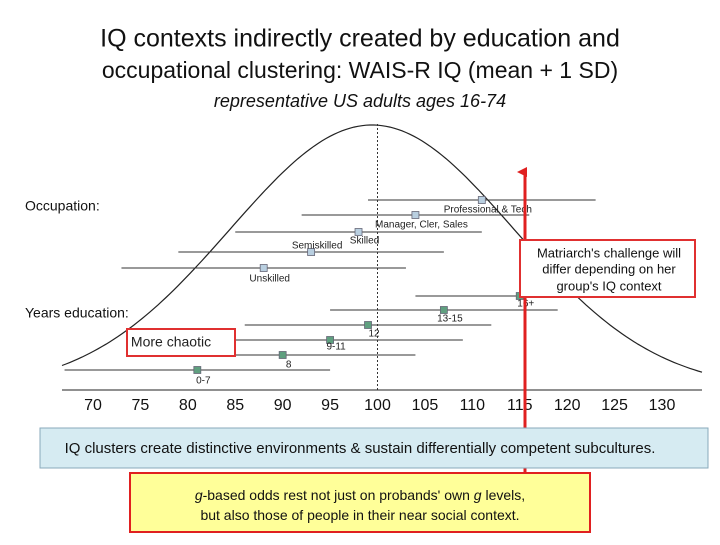  I want to click on group-label: Semiskilled, so click(317, 246).